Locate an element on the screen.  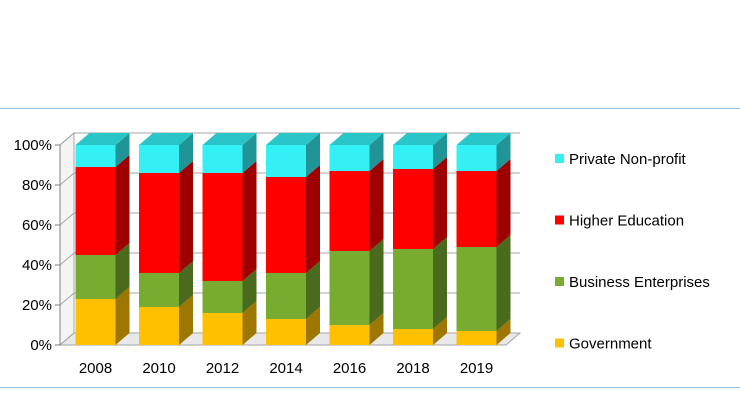
bar-stack-2010 is located at coordinates (166, 239).